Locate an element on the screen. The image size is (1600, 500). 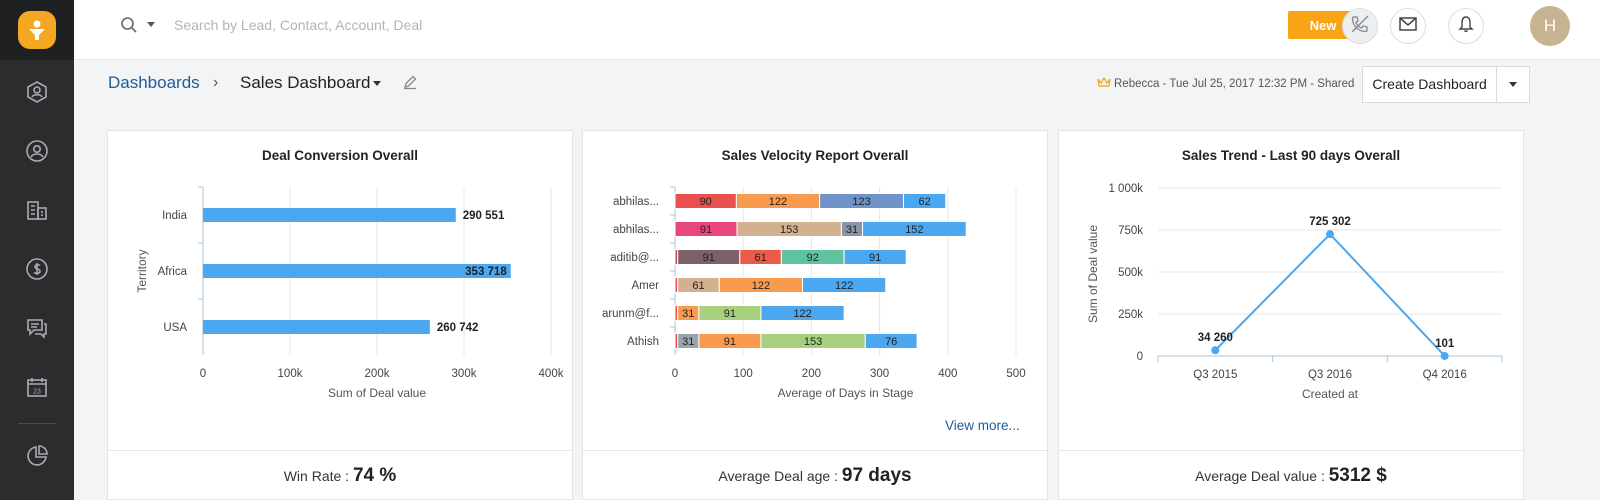
data-label: 260 742 is located at coordinates (458, 328).